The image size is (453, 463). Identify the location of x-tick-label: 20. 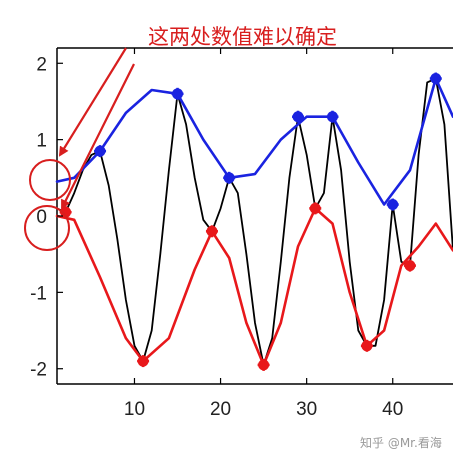
(220, 409).